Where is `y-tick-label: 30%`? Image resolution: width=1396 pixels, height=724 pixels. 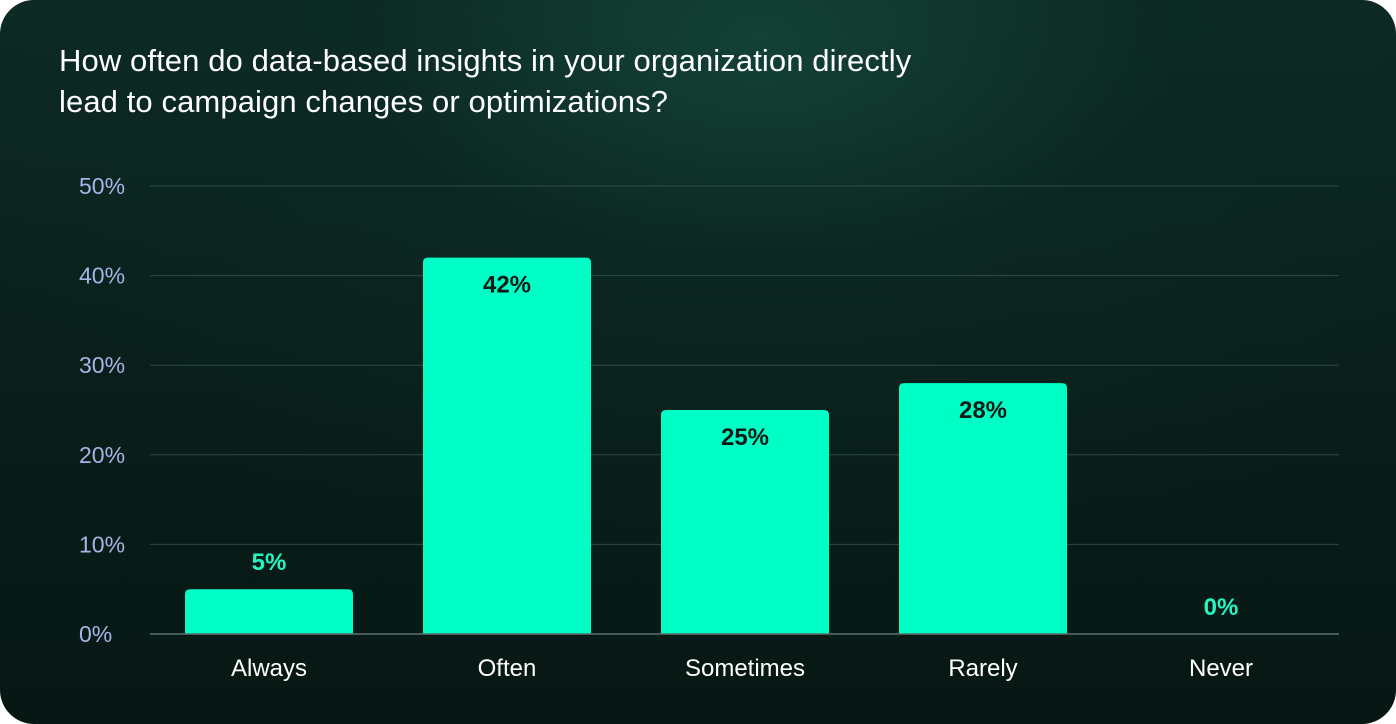 y-tick-label: 30% is located at coordinates (102, 365).